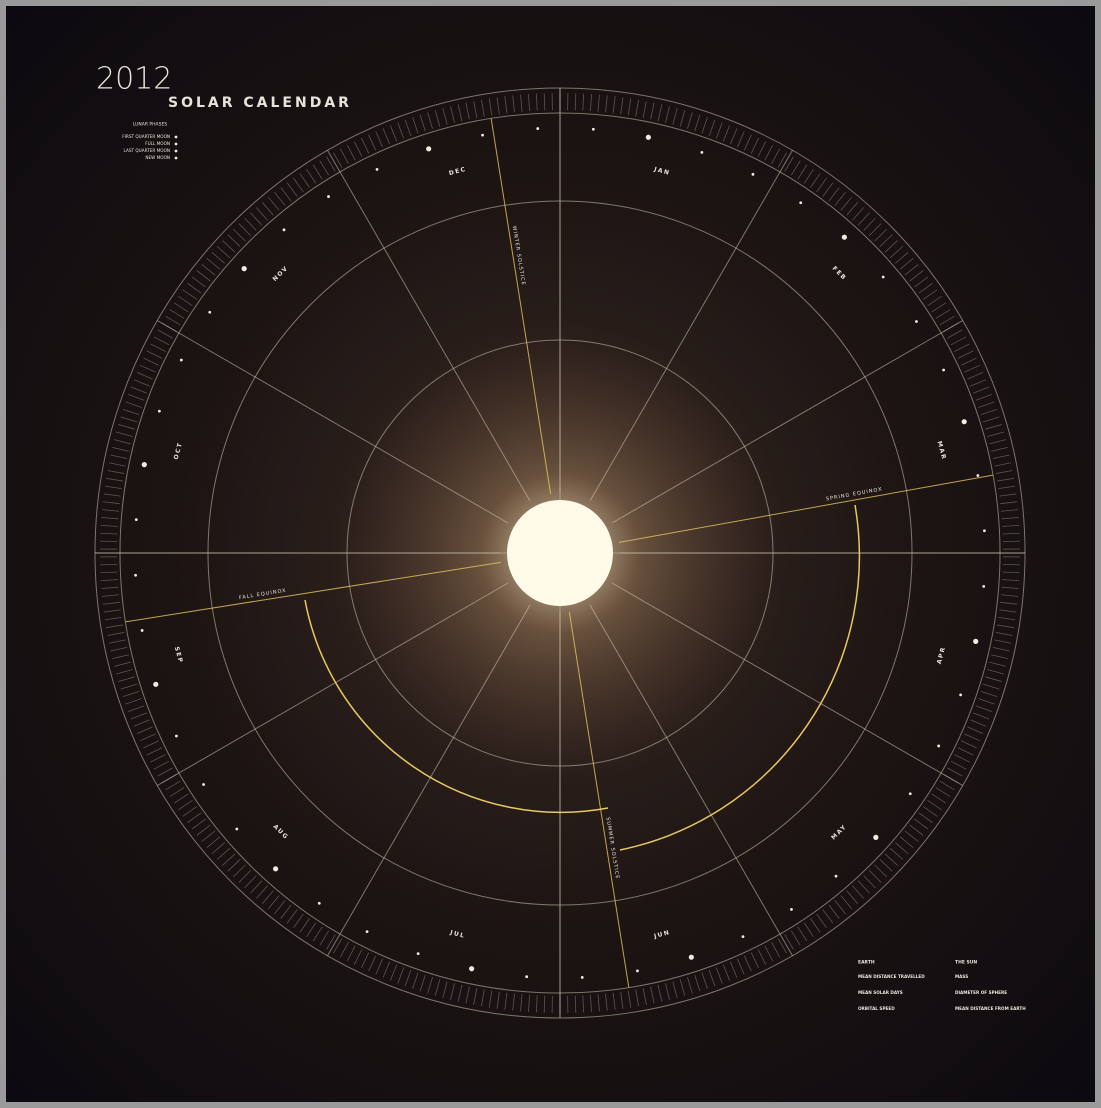 This screenshot has height=1108, width=1101. I want to click on legend-item: LAST QUARTER MOON, so click(147, 150).